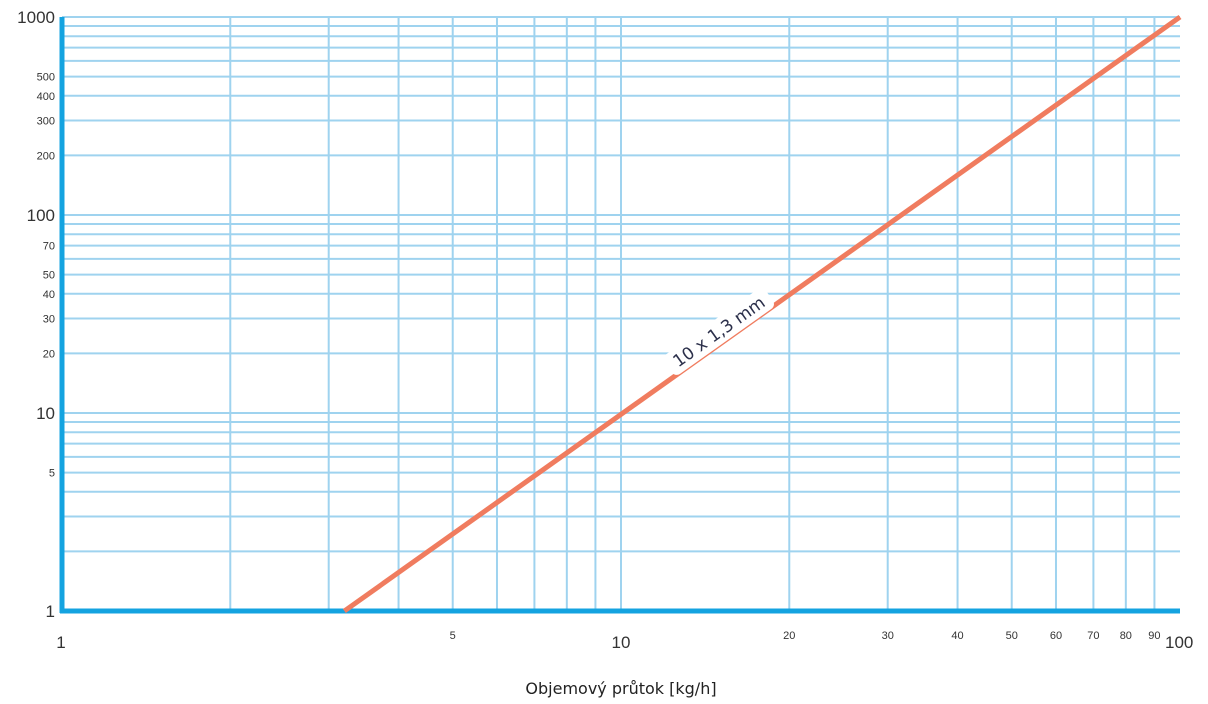  I want to click on y-tick-label: 1, so click(50, 611).